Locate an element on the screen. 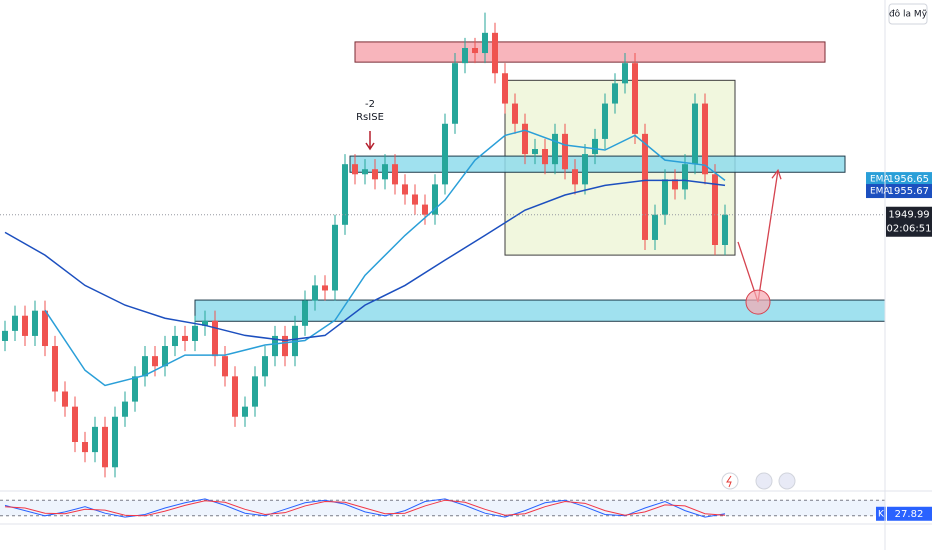 The height and width of the screenshot is (550, 932). k-value: 27.82 is located at coordinates (909, 514).